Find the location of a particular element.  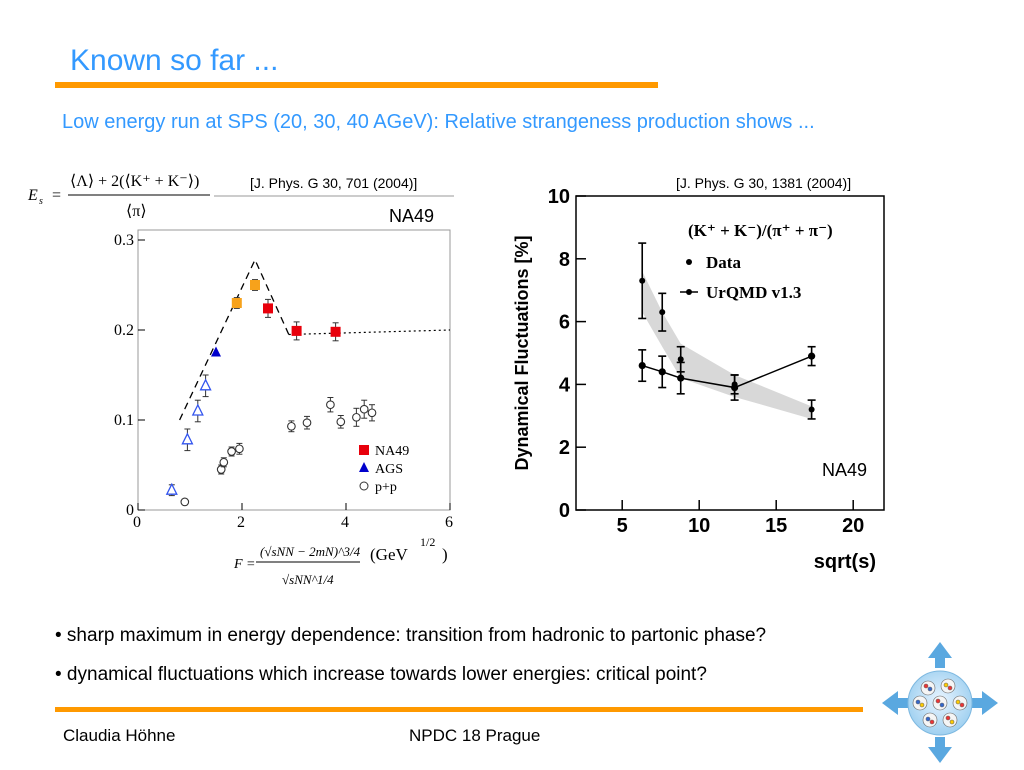

nucleus-arrows-icon is located at coordinates (940, 702).